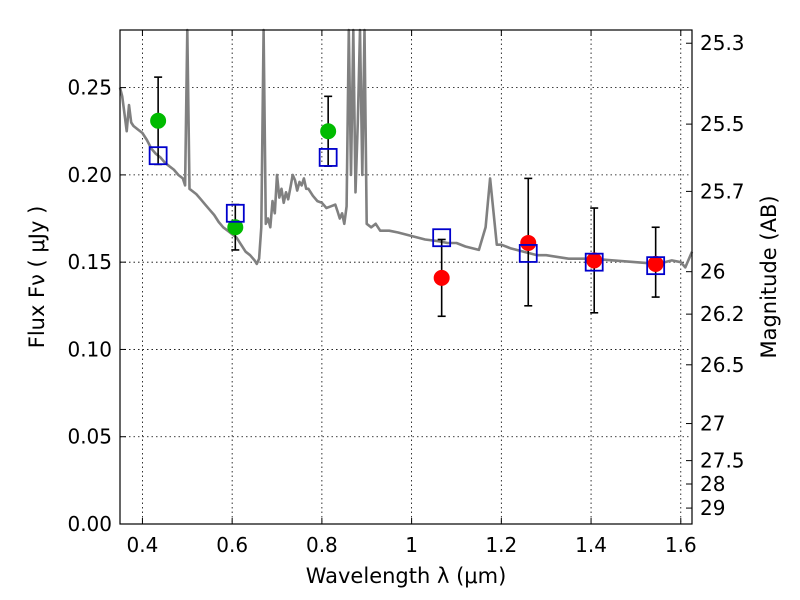 Image resolution: width=800 pixels, height=600 pixels. Describe the element at coordinates (407, 211) in the screenshot. I see `box-layer` at that location.